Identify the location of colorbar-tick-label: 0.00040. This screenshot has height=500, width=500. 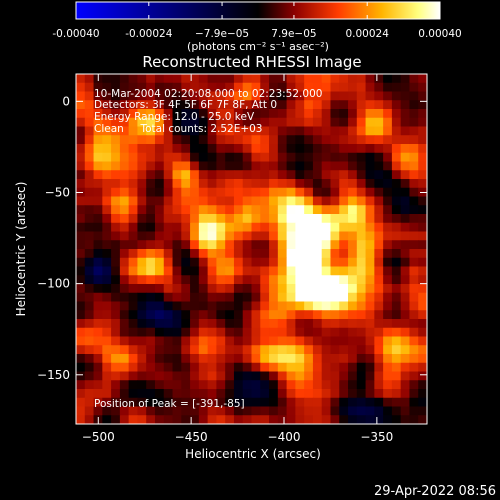
(439, 34).